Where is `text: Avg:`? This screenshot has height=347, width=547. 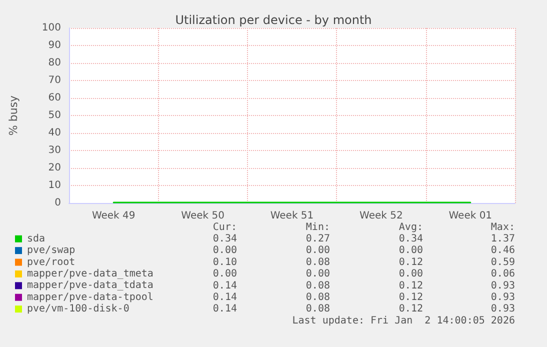
text: Avg: is located at coordinates (410, 227).